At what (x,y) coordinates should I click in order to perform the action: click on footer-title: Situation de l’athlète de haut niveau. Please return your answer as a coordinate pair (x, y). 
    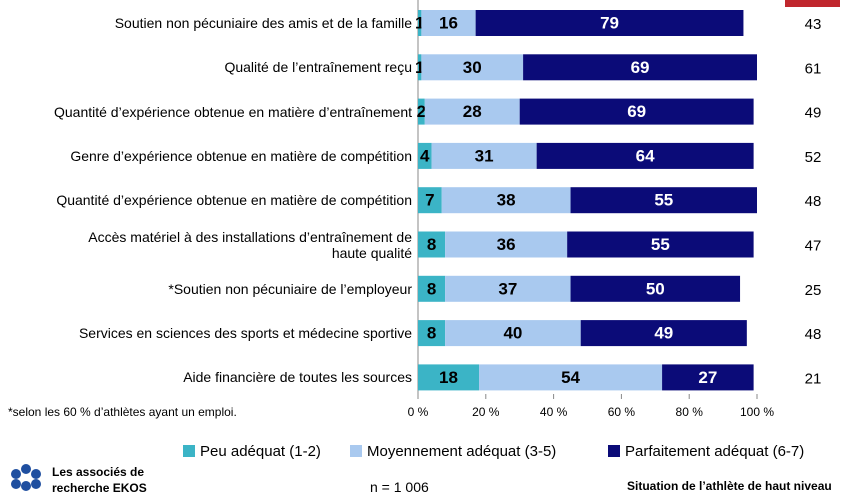
    Looking at the image, I should click on (729, 486).